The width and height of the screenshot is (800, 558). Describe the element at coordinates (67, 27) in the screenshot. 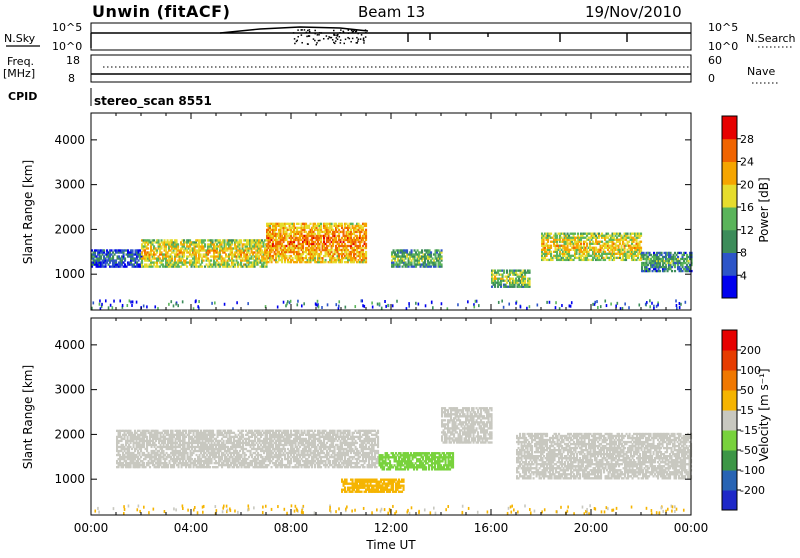

I see `nsky-tick-top: 10^5` at that location.